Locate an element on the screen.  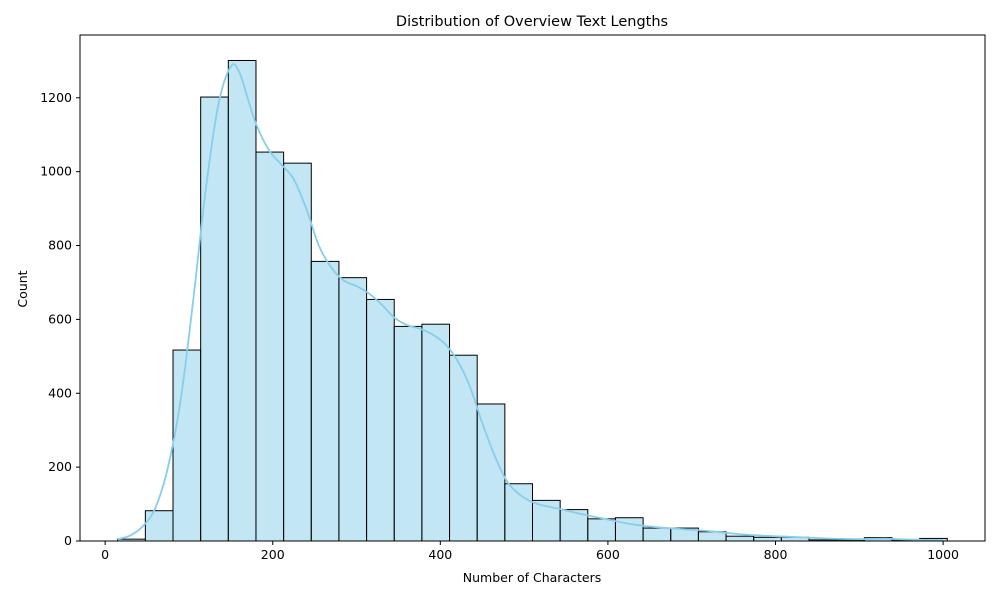
x-axis-label: Number of Characters is located at coordinates (532, 577).